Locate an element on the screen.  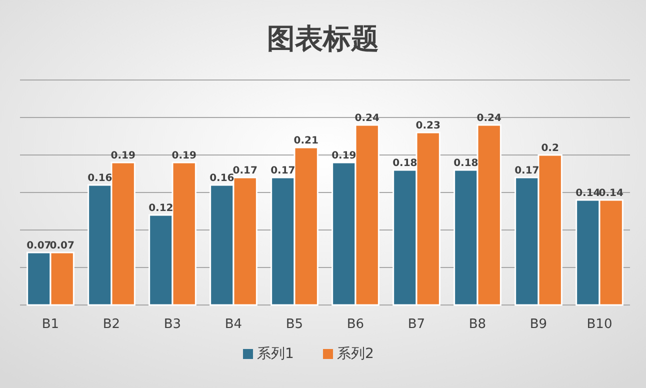
x-tick-label: B7 is located at coordinates (417, 324).